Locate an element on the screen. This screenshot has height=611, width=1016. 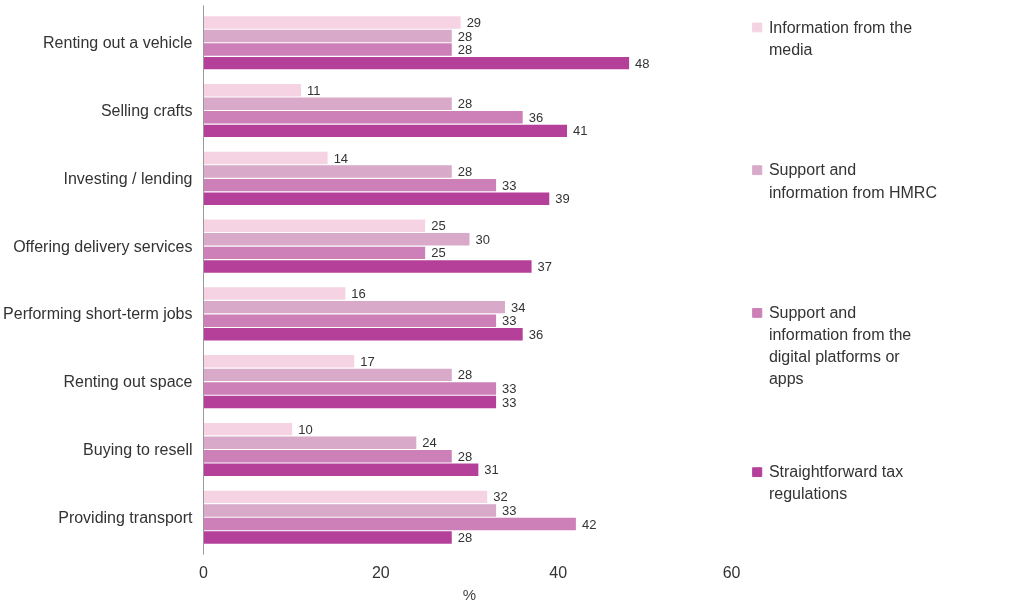
y-tick-label: Selling crafts is located at coordinates (146, 111).